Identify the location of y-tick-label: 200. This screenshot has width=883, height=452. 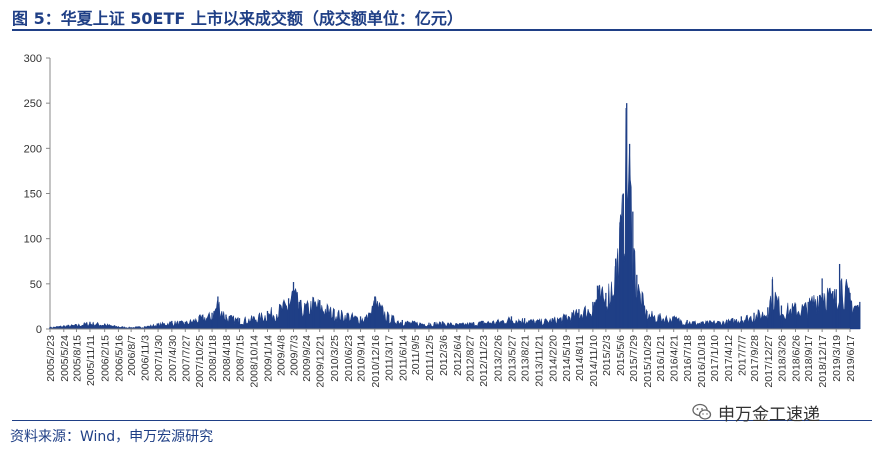
(33, 149).